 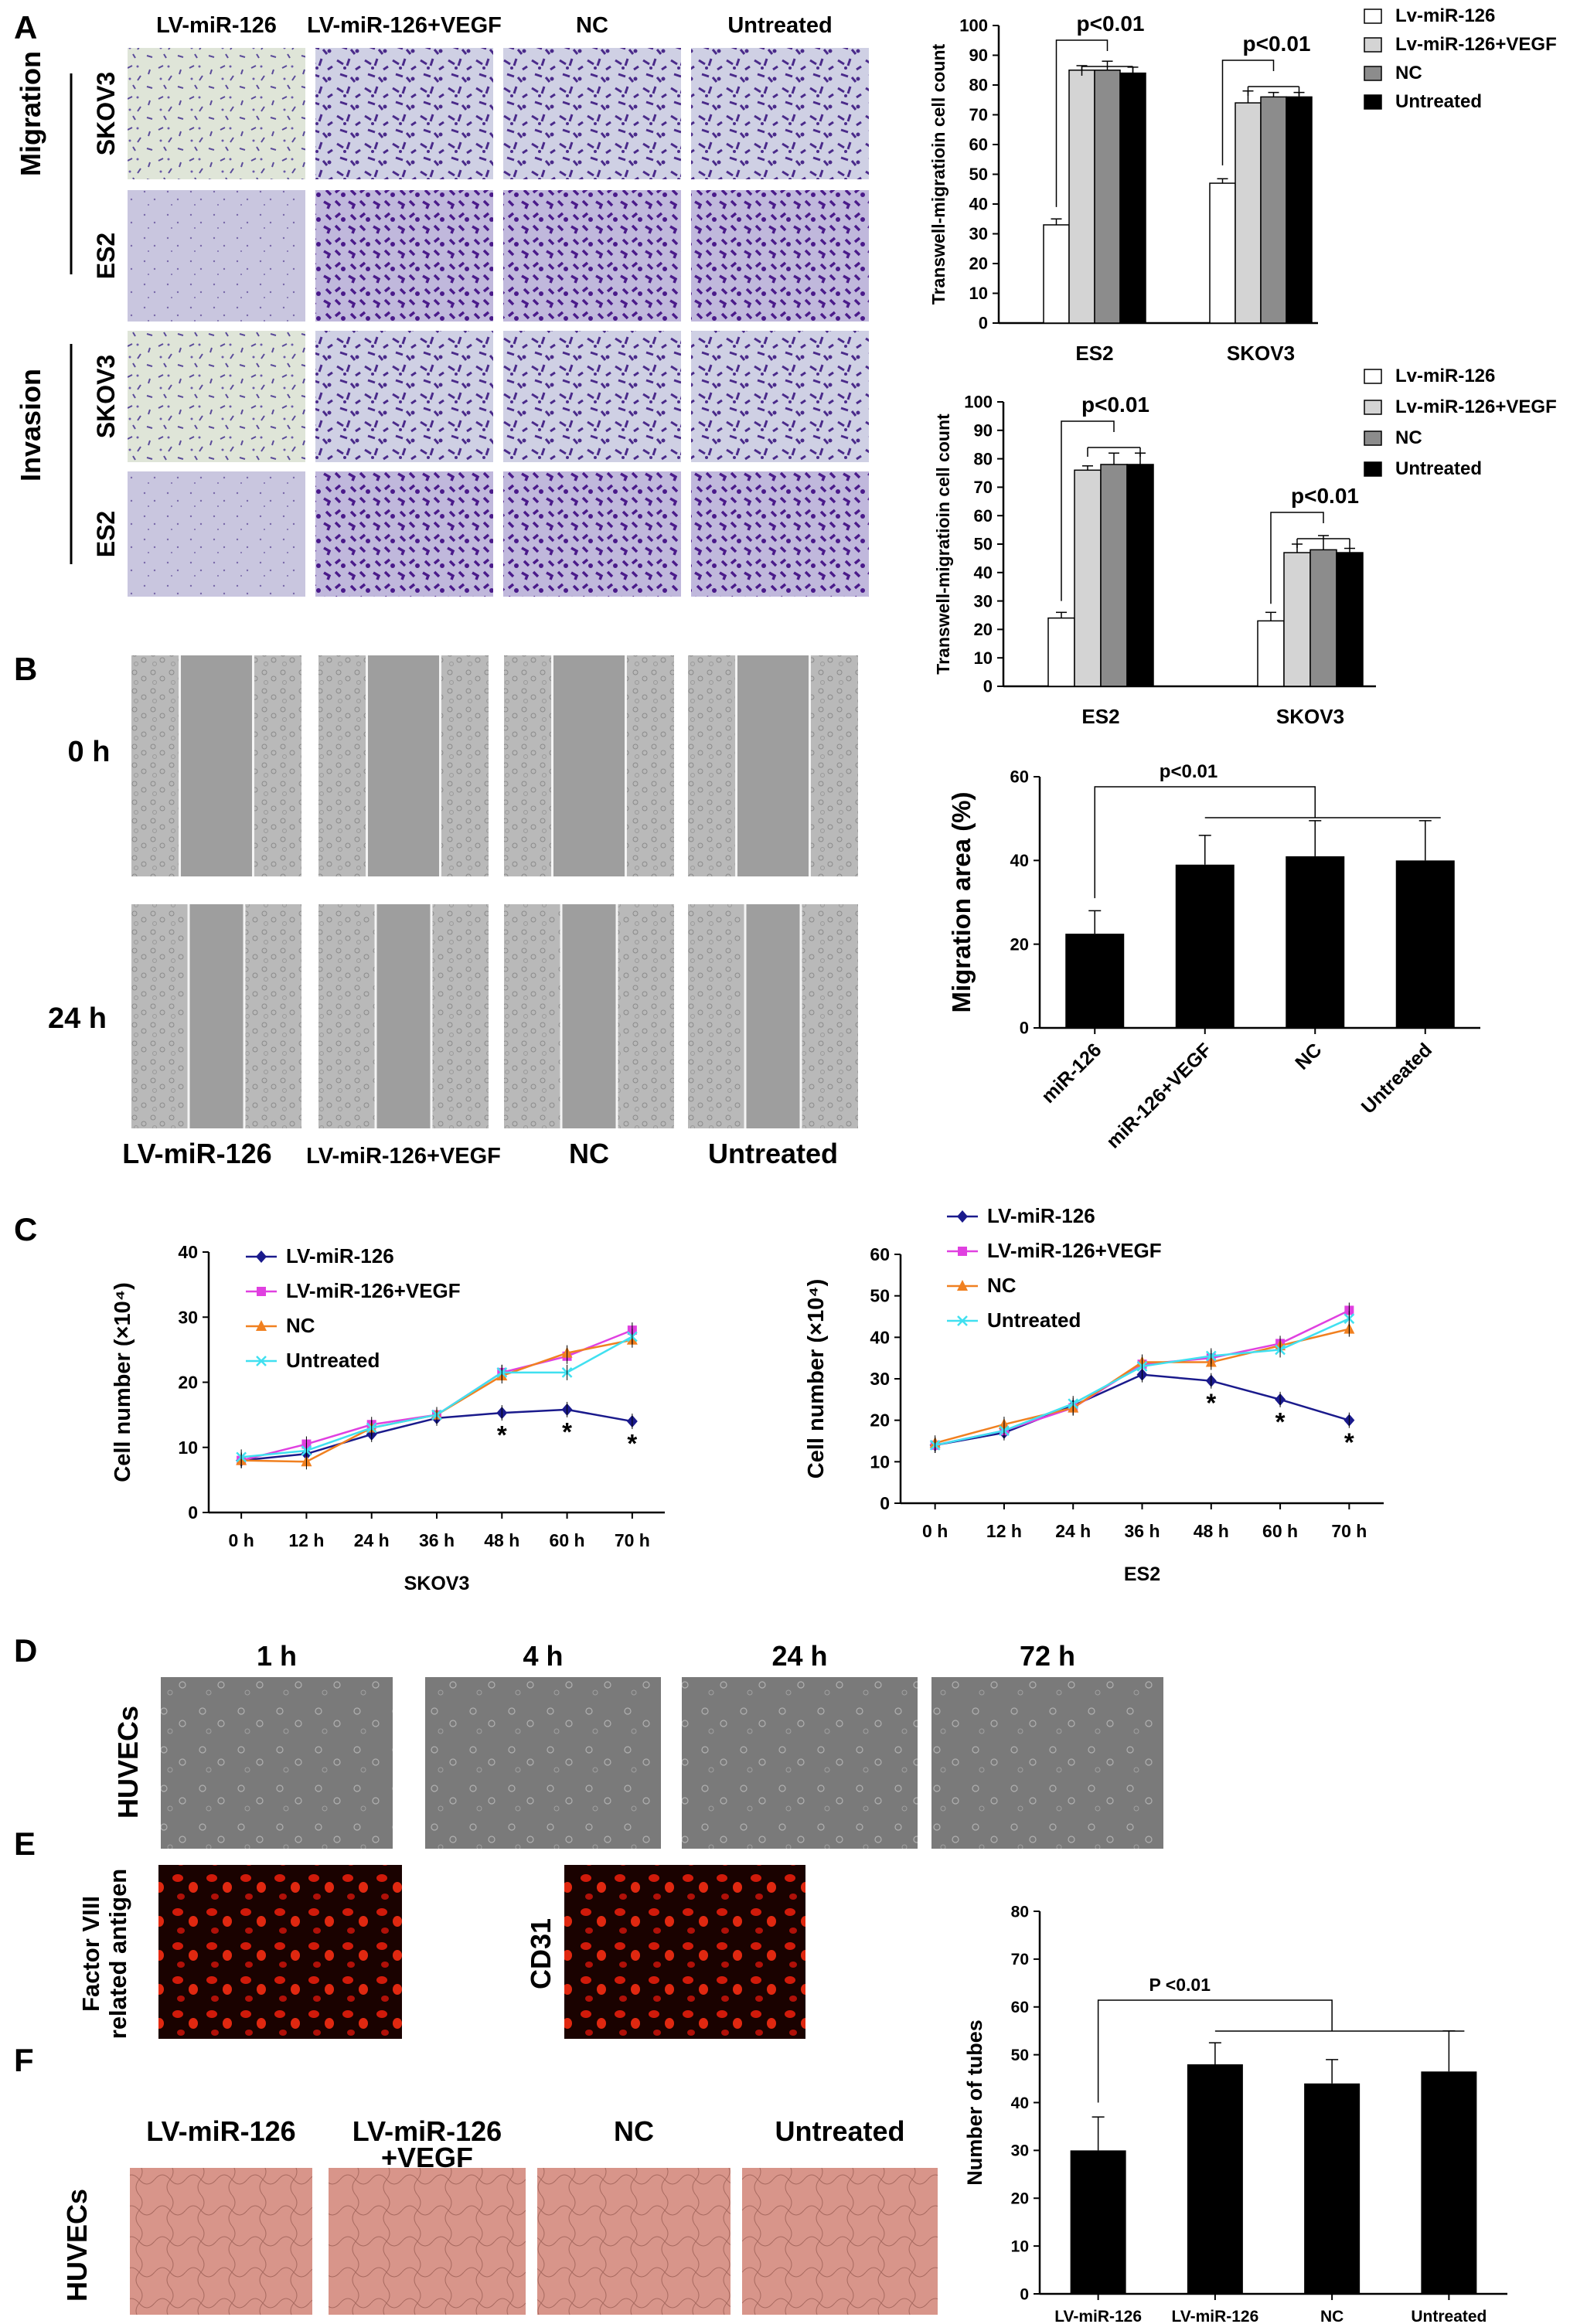 What do you see at coordinates (1180, 1985) in the screenshot?
I see `p-value-label: P <0.01` at bounding box center [1180, 1985].